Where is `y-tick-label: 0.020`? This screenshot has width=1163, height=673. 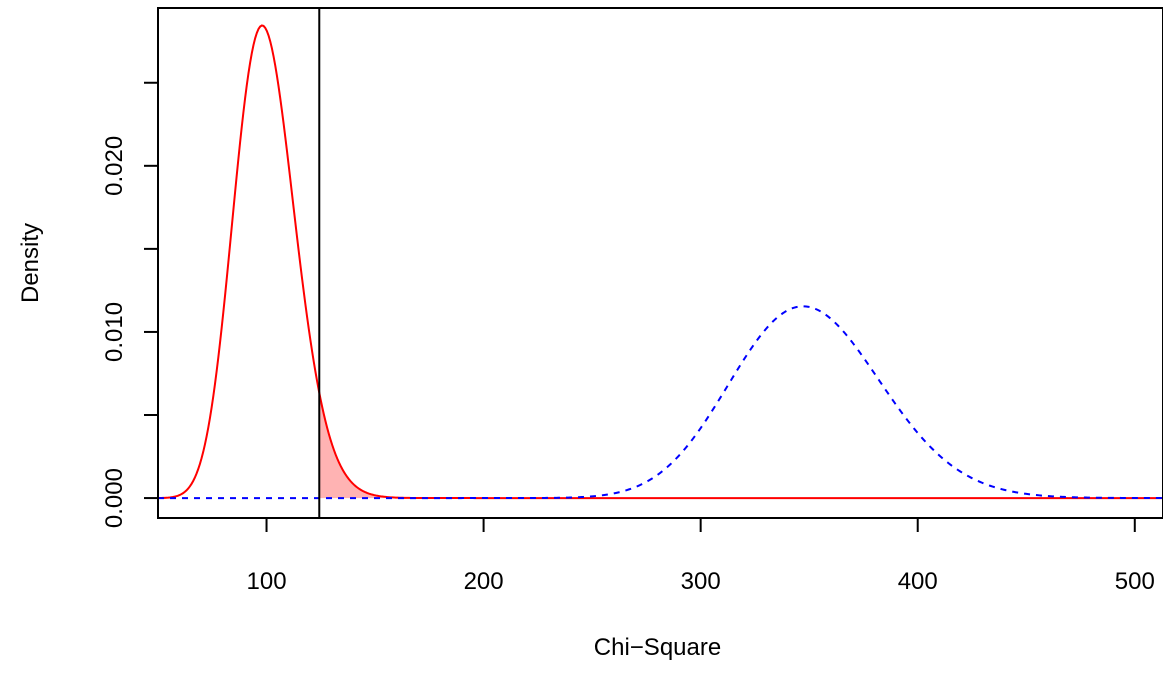
y-tick-label: 0.020 is located at coordinates (114, 166).